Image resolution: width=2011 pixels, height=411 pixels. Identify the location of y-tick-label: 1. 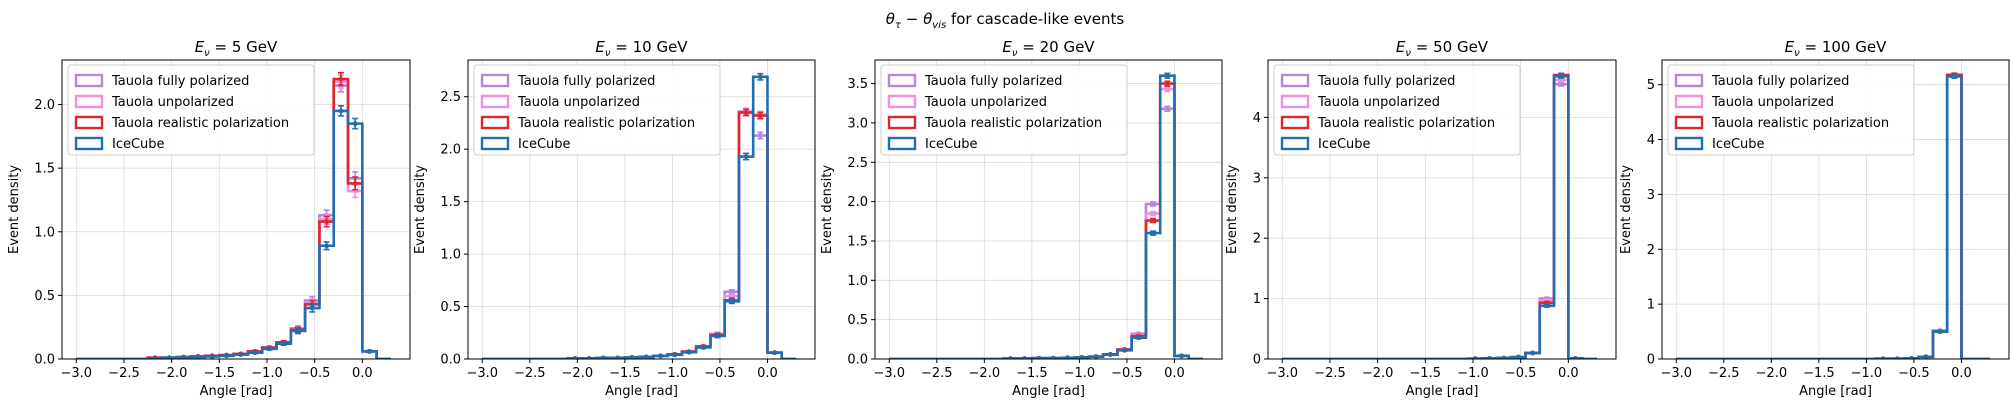
(1257, 299).